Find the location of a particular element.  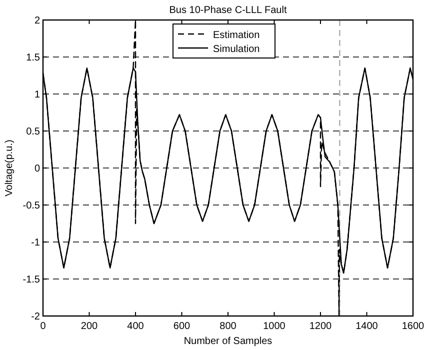

y-tick-label: 1 is located at coordinates (37, 95).